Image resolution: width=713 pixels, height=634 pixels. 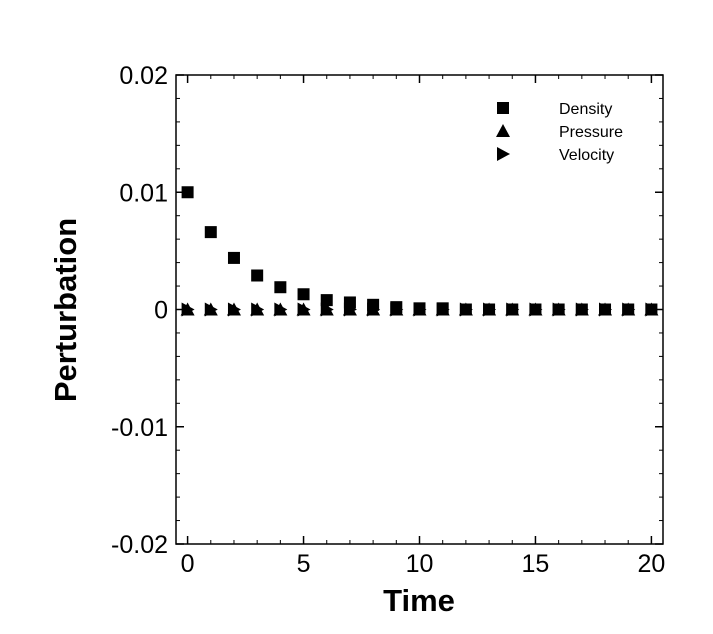 I want to click on y-tick-label: -0.01, so click(x=139, y=428).